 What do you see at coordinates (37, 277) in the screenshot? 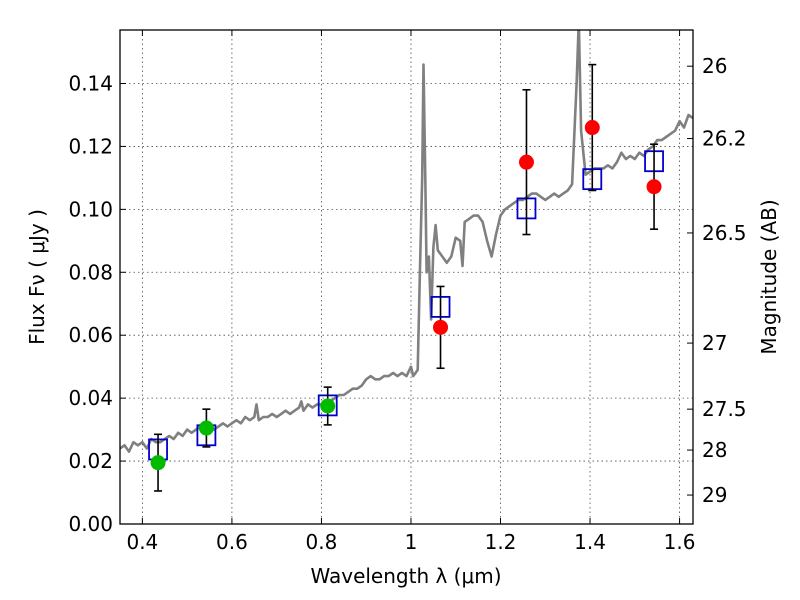
I see `y-axis-label: Flux Fν ( μJy )` at bounding box center [37, 277].